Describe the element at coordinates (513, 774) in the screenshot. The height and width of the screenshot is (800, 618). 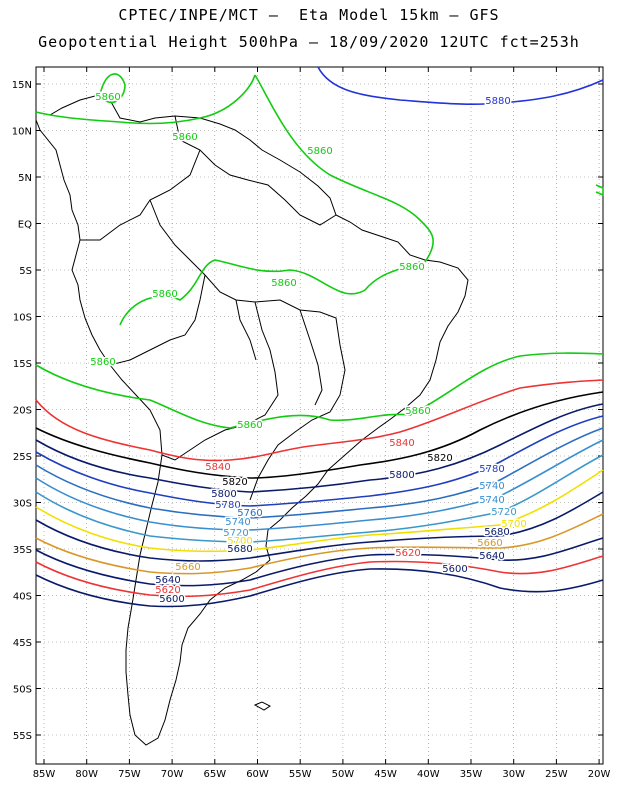
I see `lon-label: 30W` at that location.